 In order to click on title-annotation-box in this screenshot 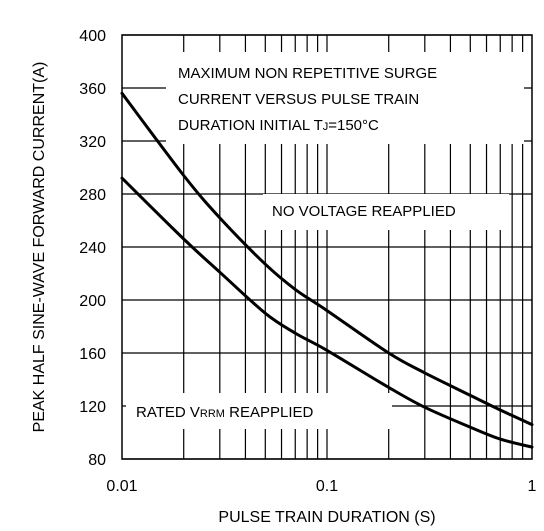, I will do `click(345, 98)`.